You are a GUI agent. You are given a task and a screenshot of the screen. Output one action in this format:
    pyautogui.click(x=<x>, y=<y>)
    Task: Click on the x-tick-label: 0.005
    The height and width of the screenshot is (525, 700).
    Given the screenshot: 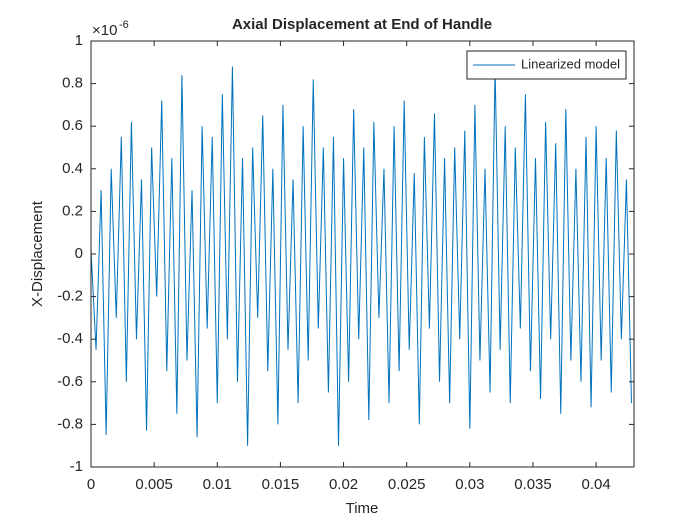 What is the action you would take?
    pyautogui.click(x=154, y=484)
    